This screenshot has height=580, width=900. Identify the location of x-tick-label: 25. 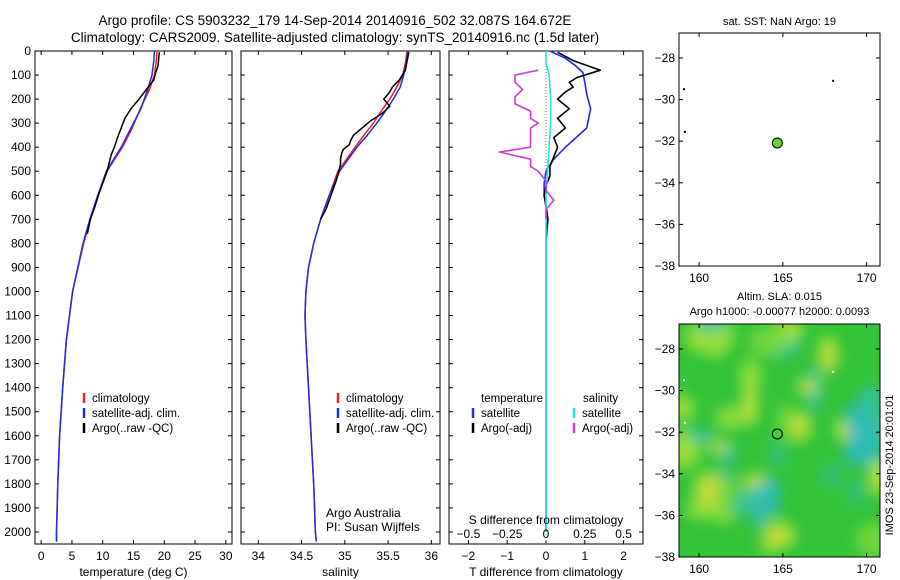
(195, 556).